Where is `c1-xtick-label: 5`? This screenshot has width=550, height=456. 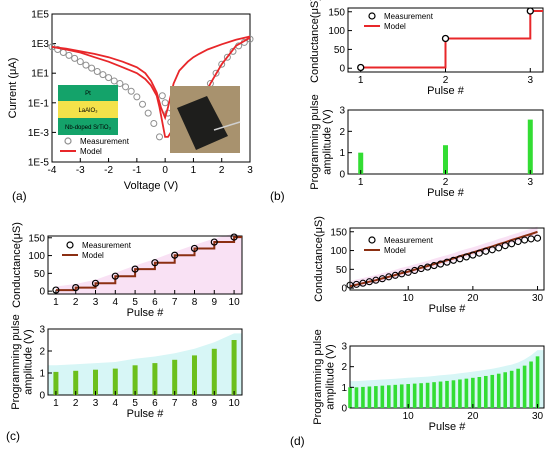
c1-xtick-label: 5 is located at coordinates (135, 302).